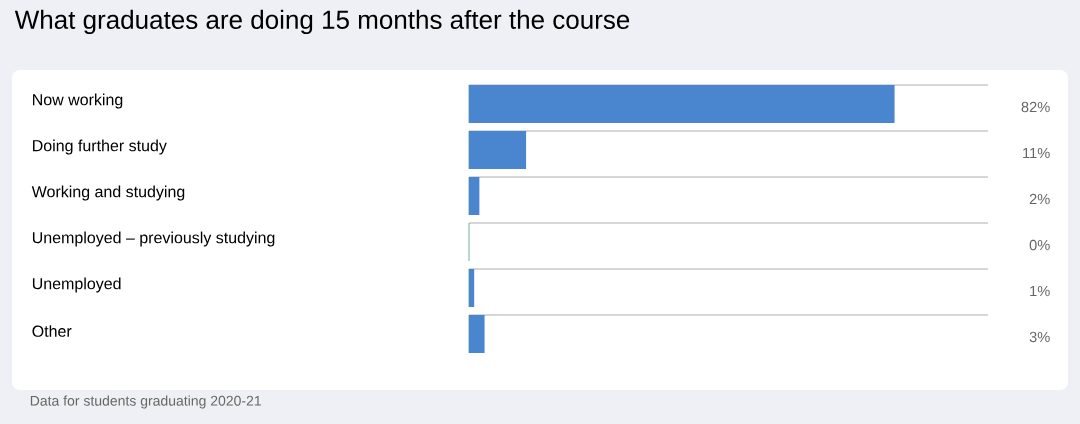 This screenshot has width=1080, height=424. What do you see at coordinates (100, 147) in the screenshot?
I see `y-tick-label: Doing further study` at bounding box center [100, 147].